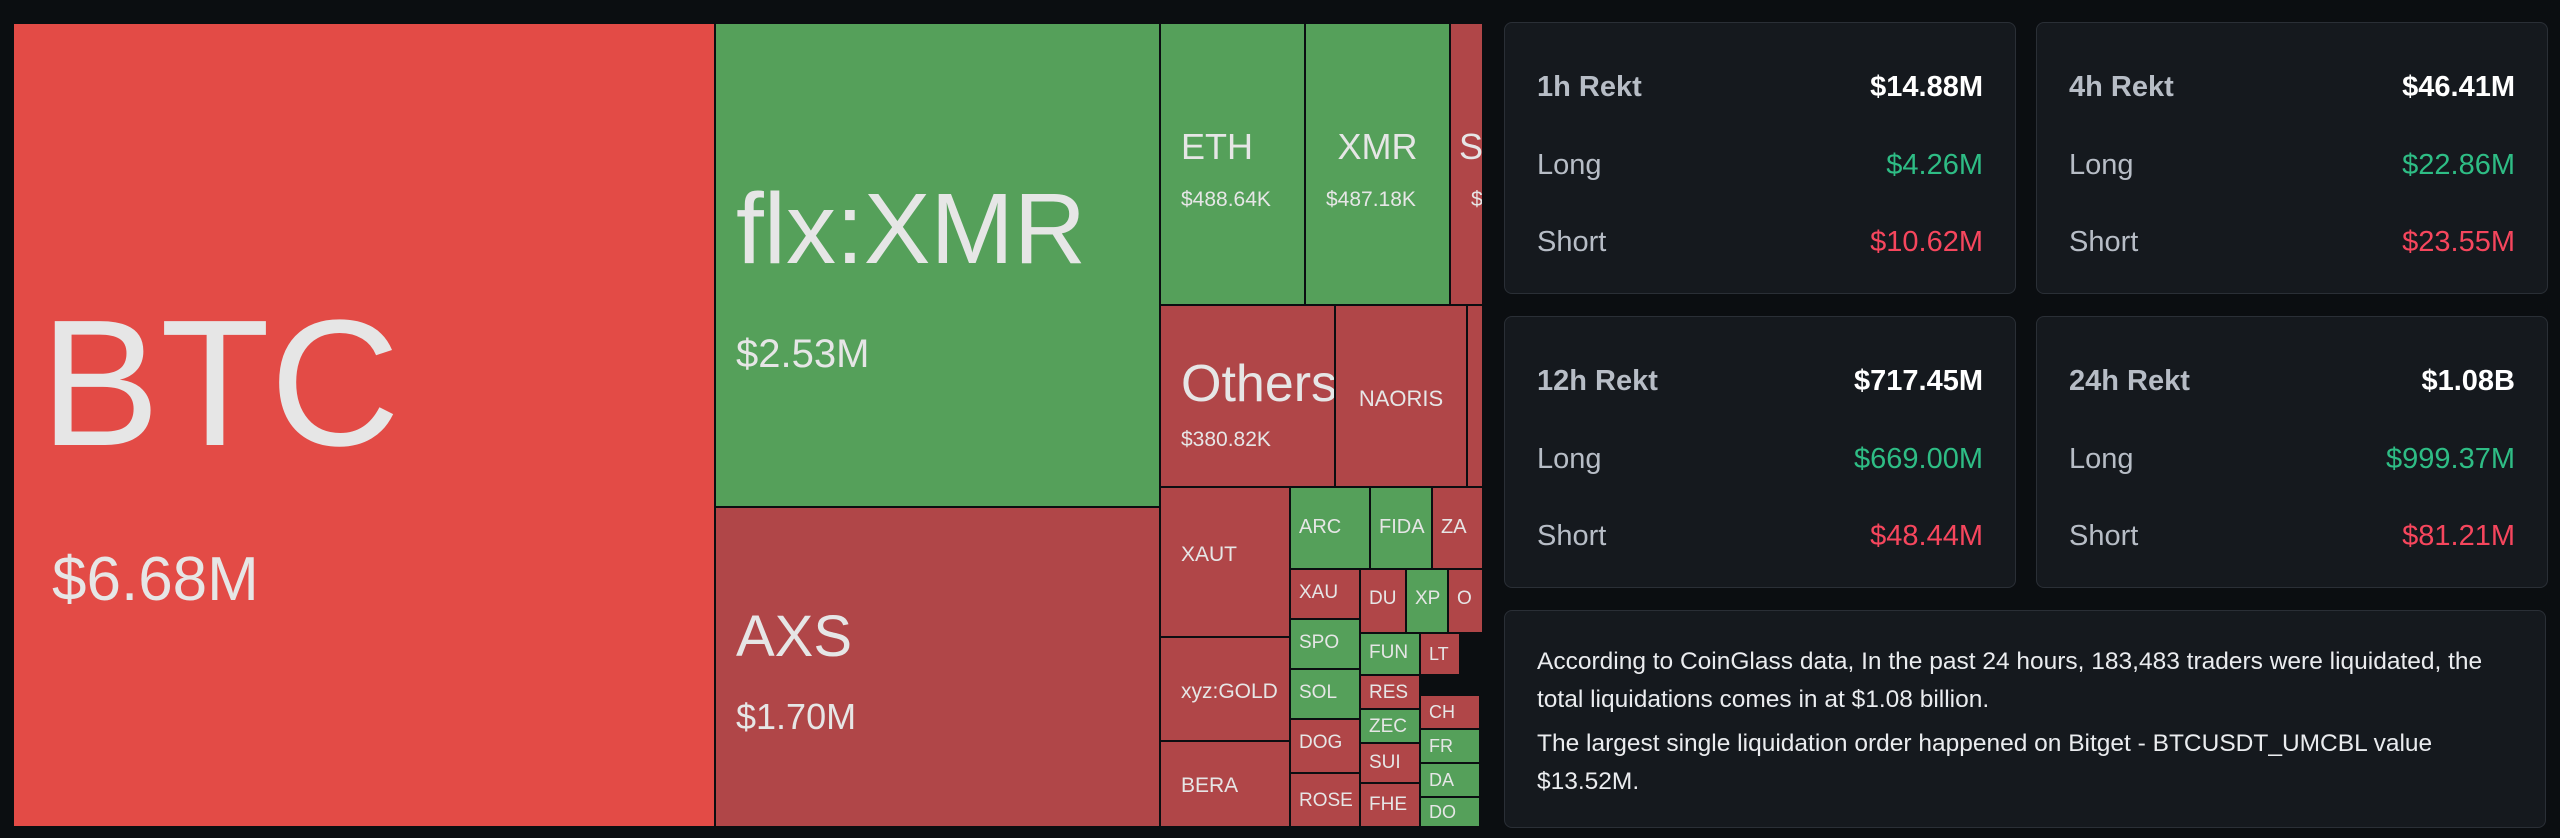  I want to click on treemap-tile, so click(1476, 397).